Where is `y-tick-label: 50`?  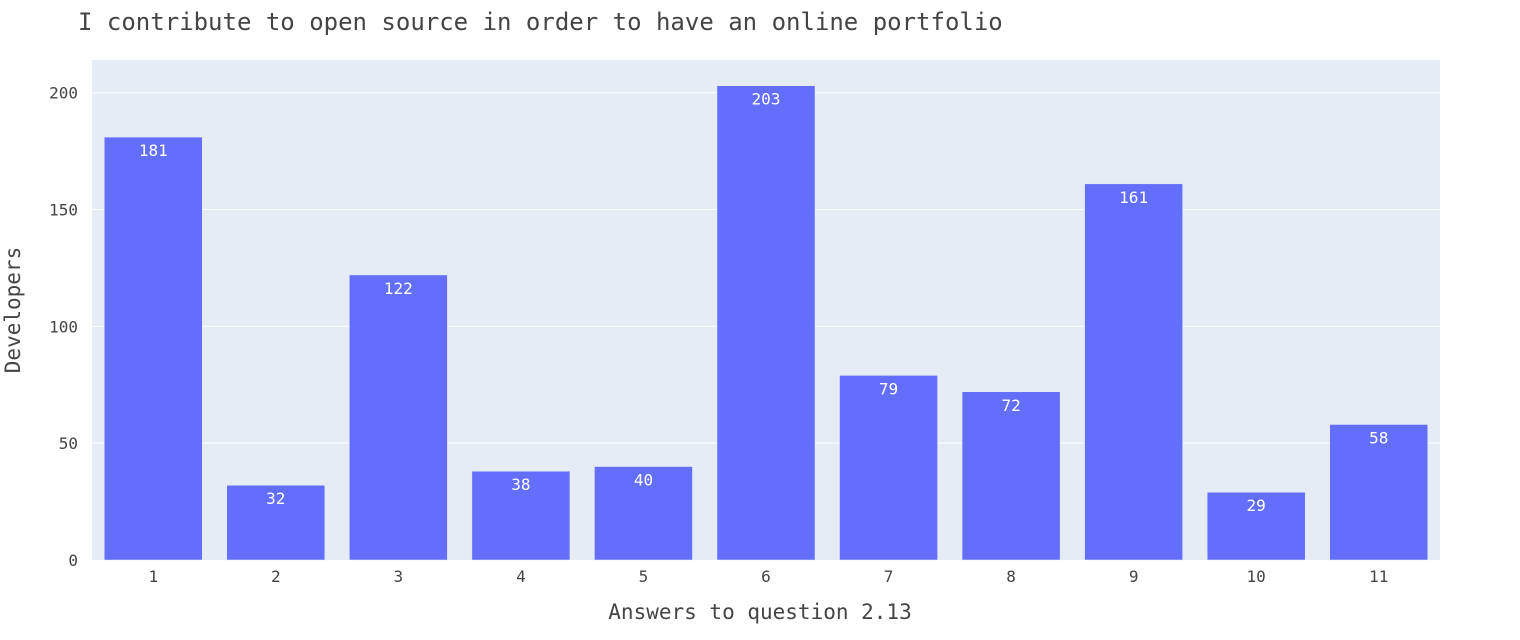 y-tick-label: 50 is located at coordinates (68, 443).